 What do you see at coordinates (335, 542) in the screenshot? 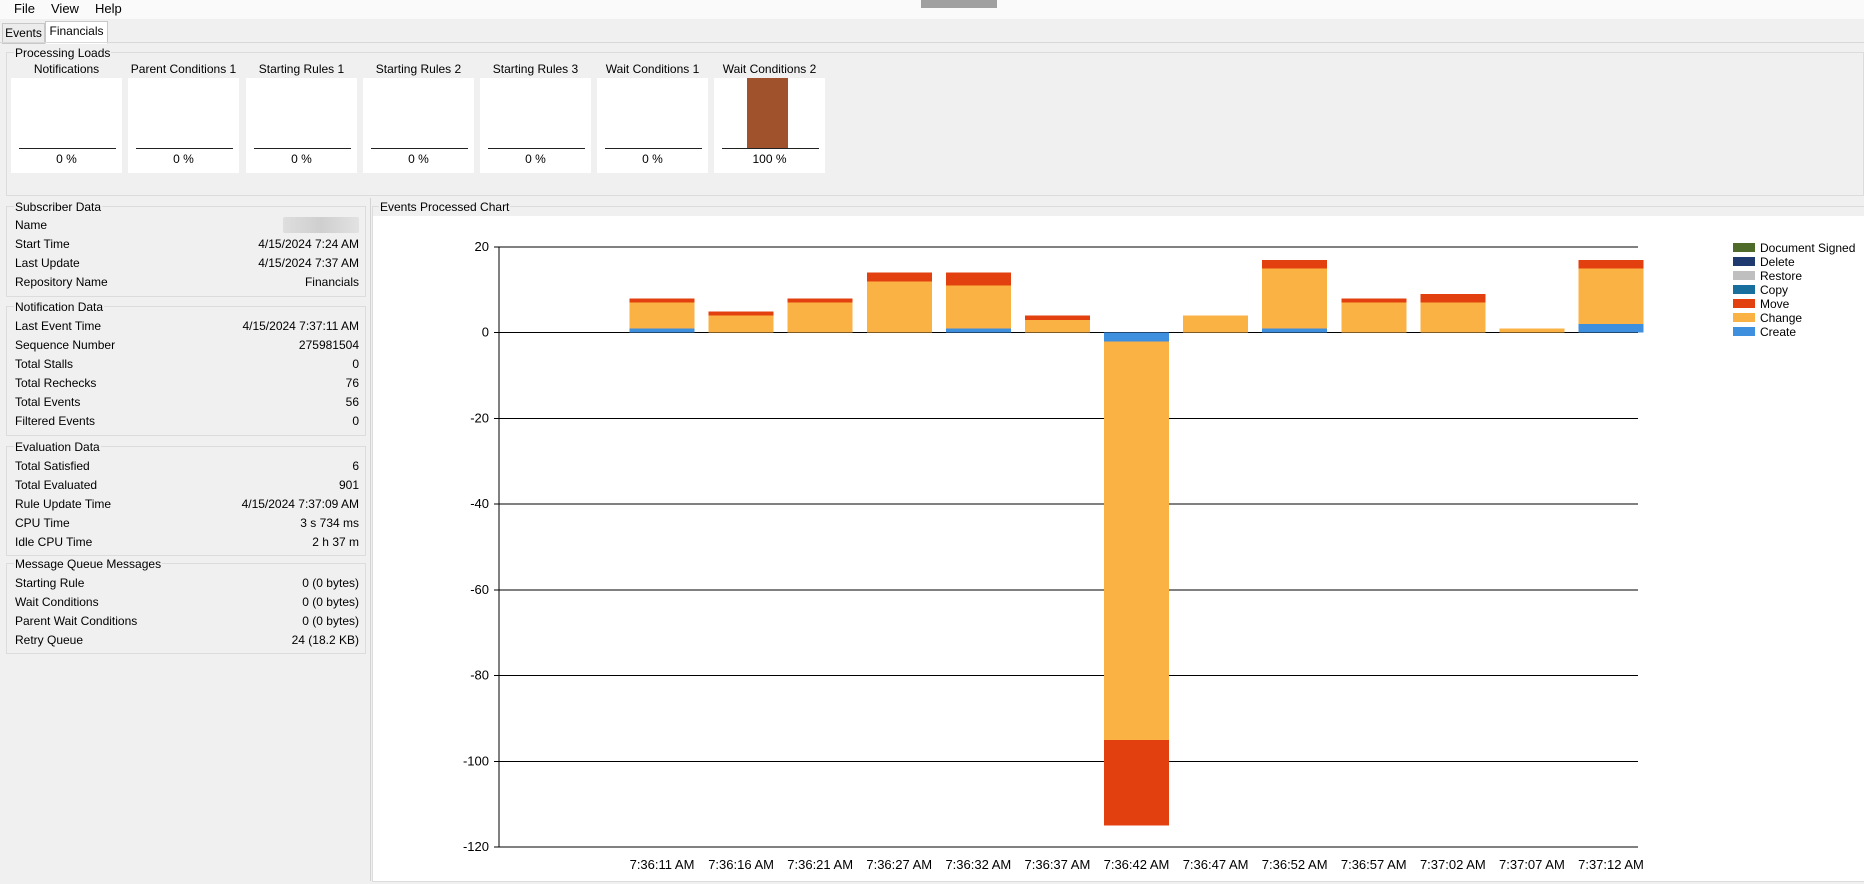
I see `idle-cpu-time-value: 2 h 37 m` at bounding box center [335, 542].